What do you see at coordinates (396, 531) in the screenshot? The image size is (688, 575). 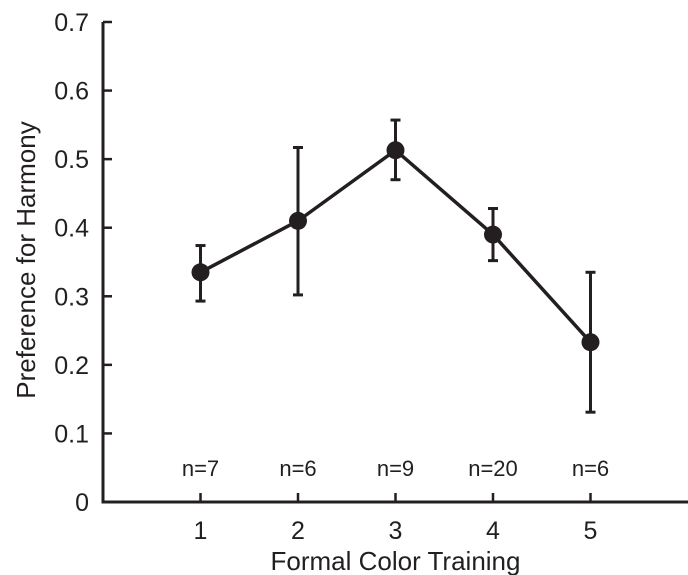 I see `x-tick-label: 3` at bounding box center [396, 531].